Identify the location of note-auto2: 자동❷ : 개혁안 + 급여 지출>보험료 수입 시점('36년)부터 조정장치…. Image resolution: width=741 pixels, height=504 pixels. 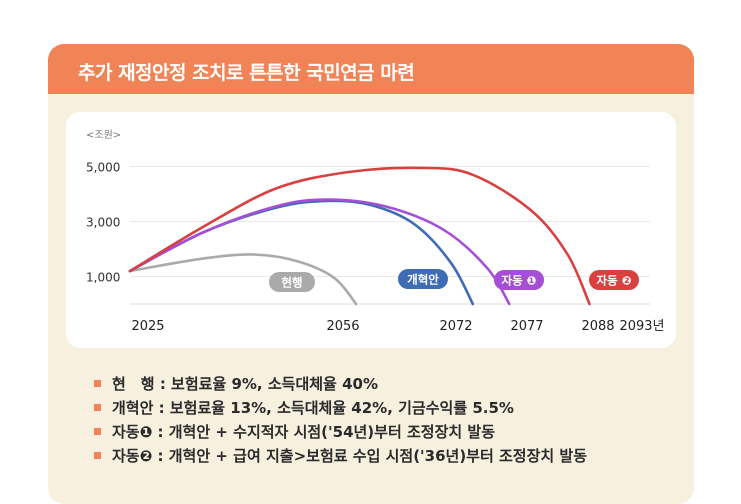
(341, 456).